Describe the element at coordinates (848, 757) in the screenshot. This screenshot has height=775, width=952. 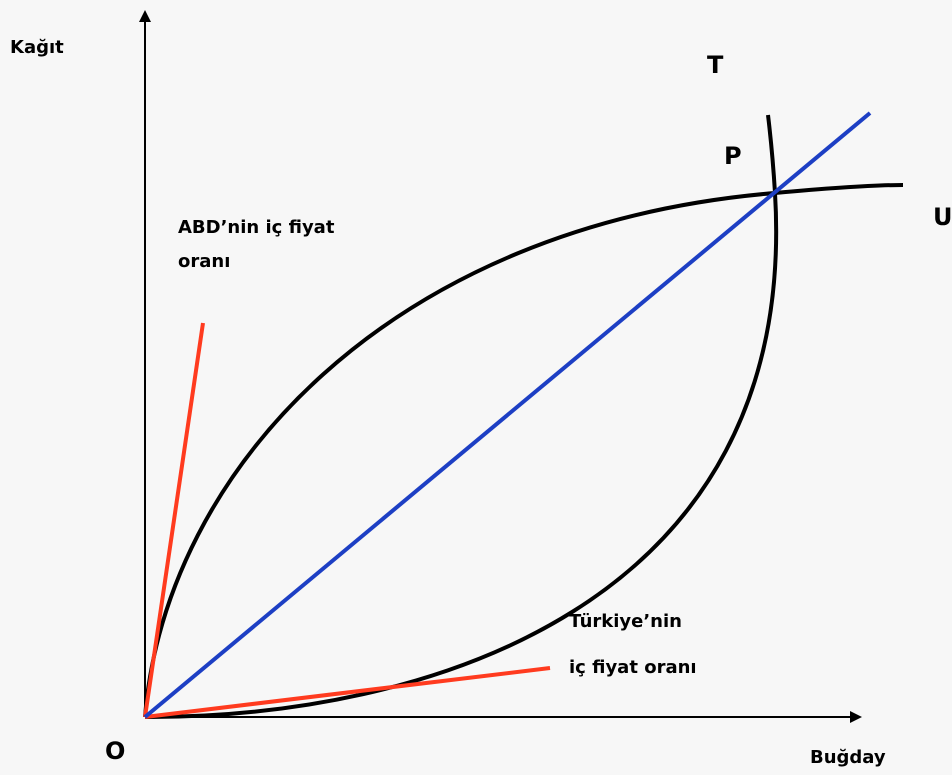
I see `x-label: Buğday` at that location.